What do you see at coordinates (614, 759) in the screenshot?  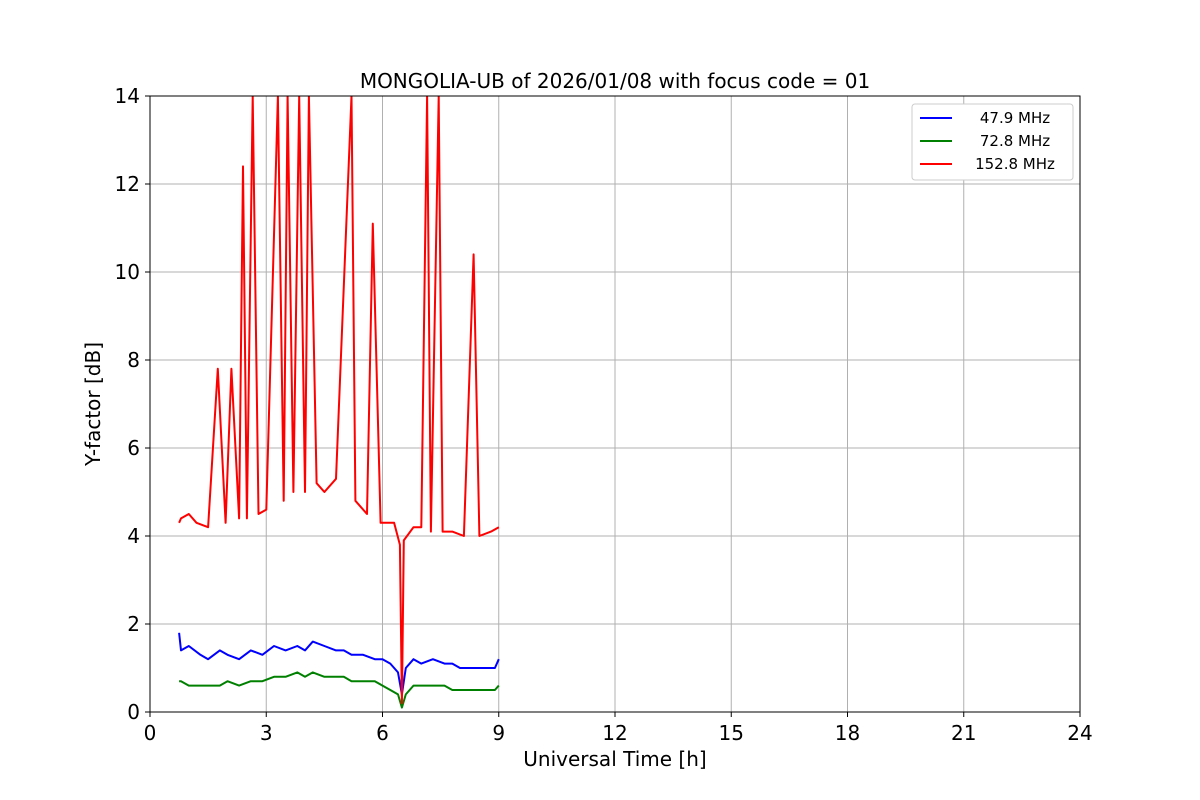 I see `x-axis-label: Universal Time [h]` at bounding box center [614, 759].